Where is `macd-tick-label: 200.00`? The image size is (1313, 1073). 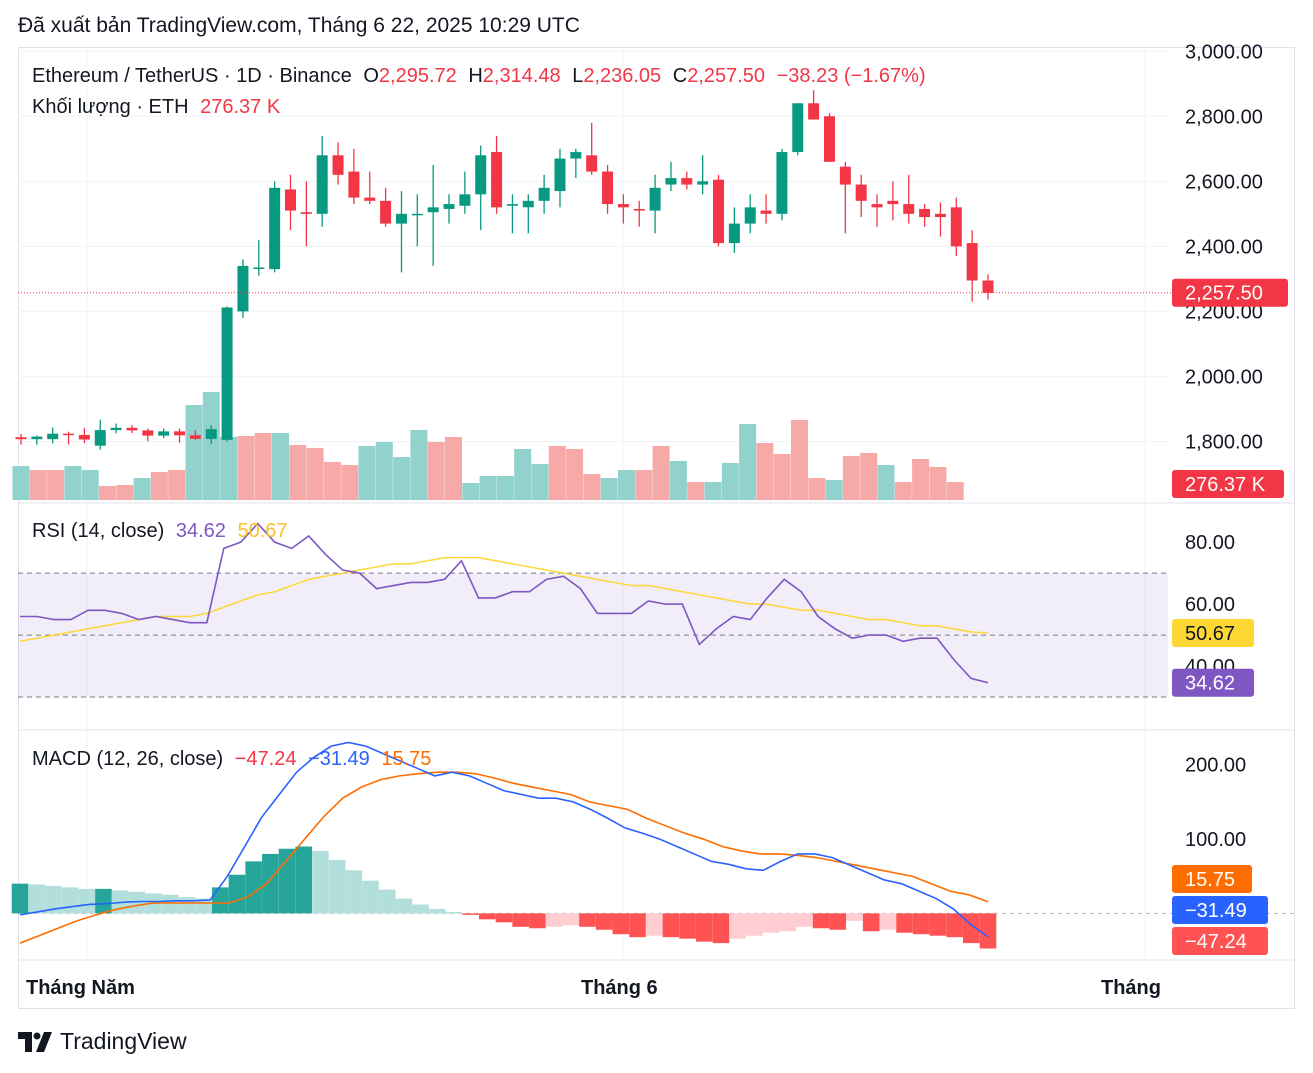
macd-tick-label: 200.00 is located at coordinates (1215, 766).